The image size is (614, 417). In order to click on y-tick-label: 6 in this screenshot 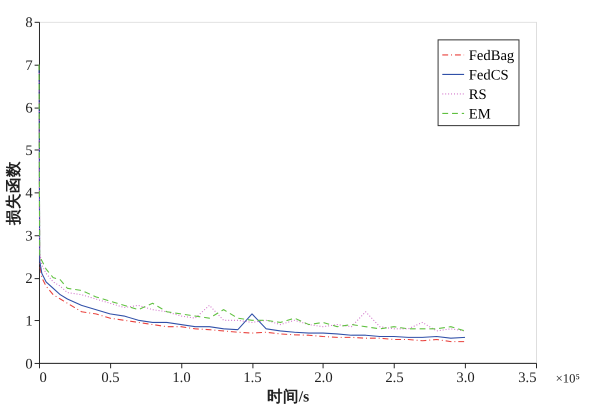, I will do `click(29, 108)`.